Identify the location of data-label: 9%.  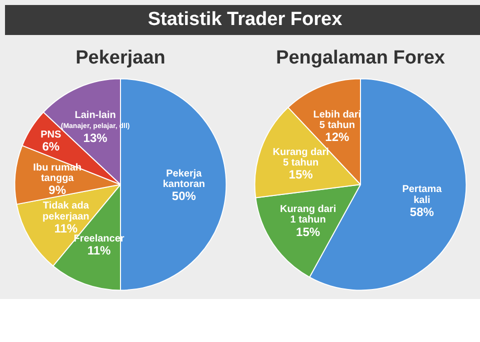
(57, 190).